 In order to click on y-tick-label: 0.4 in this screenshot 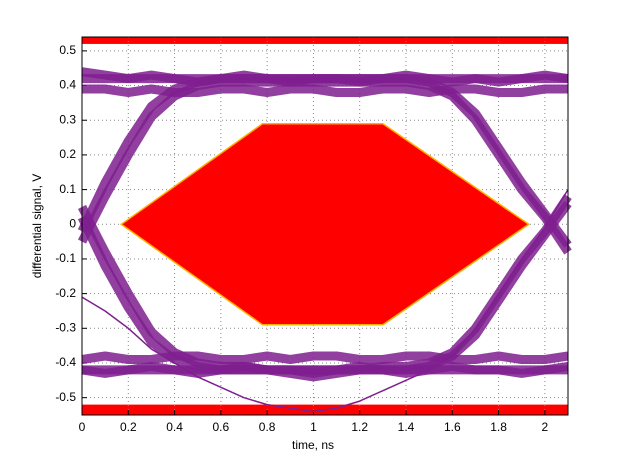, I will do `click(67, 85)`.